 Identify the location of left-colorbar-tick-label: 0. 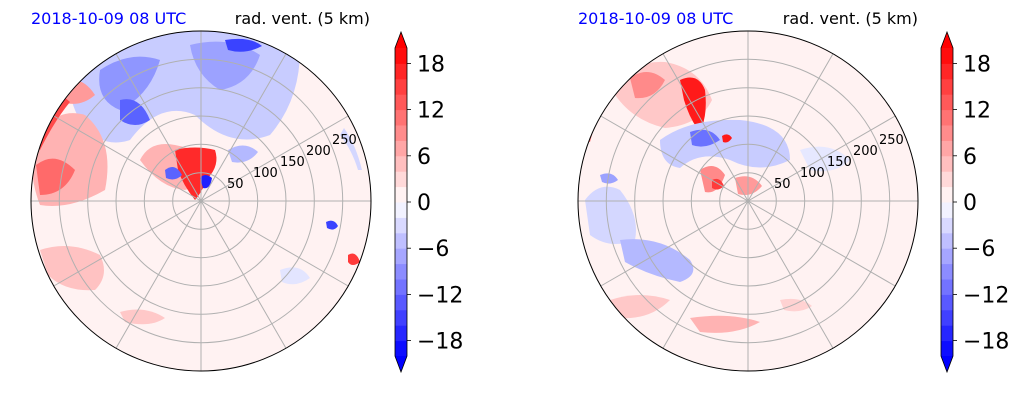
(424, 203).